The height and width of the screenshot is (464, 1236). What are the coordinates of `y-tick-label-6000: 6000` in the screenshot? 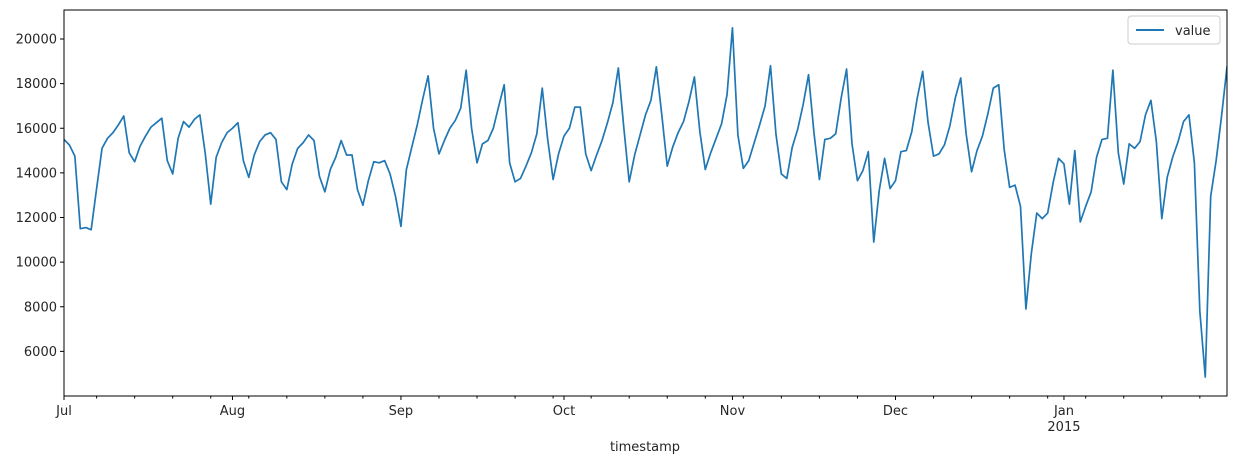 It's located at (40, 352).